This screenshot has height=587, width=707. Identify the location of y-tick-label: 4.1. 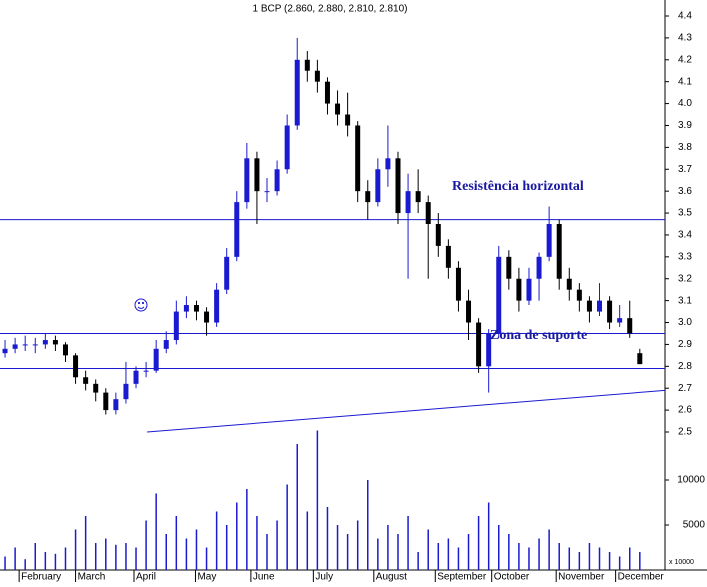
(685, 81).